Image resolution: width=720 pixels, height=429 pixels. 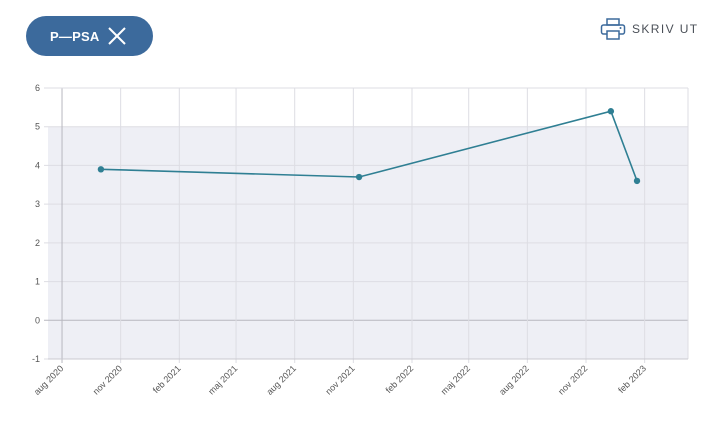 I want to click on close-icon, so click(x=117, y=36).